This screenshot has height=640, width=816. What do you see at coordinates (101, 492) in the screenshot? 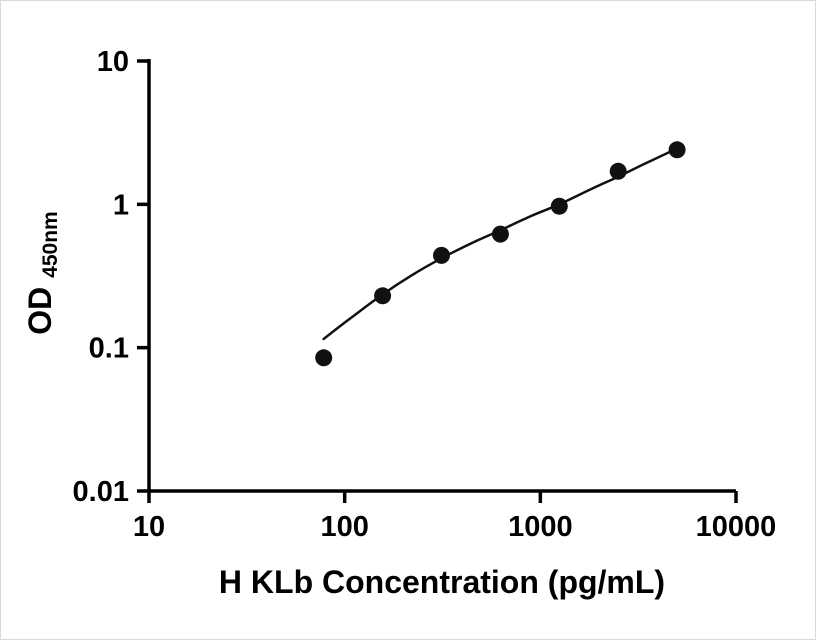
I see `y-tick-label: 0.01` at bounding box center [101, 492].